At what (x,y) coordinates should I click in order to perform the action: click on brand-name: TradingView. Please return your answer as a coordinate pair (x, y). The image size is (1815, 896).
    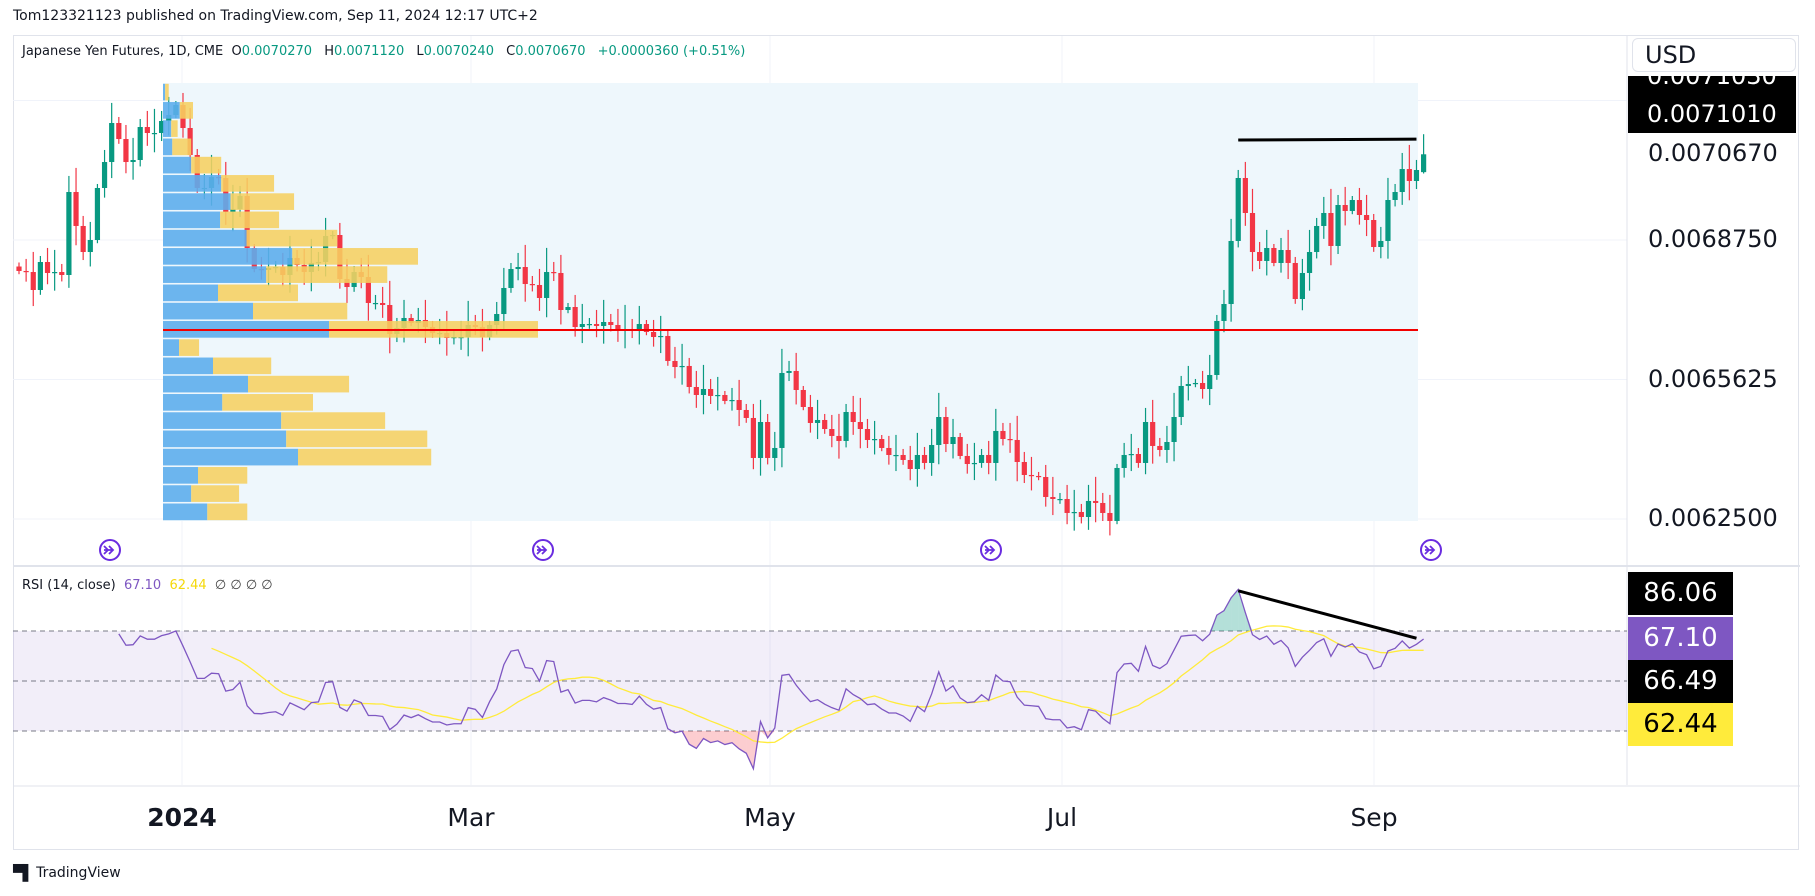
    Looking at the image, I should click on (78, 873).